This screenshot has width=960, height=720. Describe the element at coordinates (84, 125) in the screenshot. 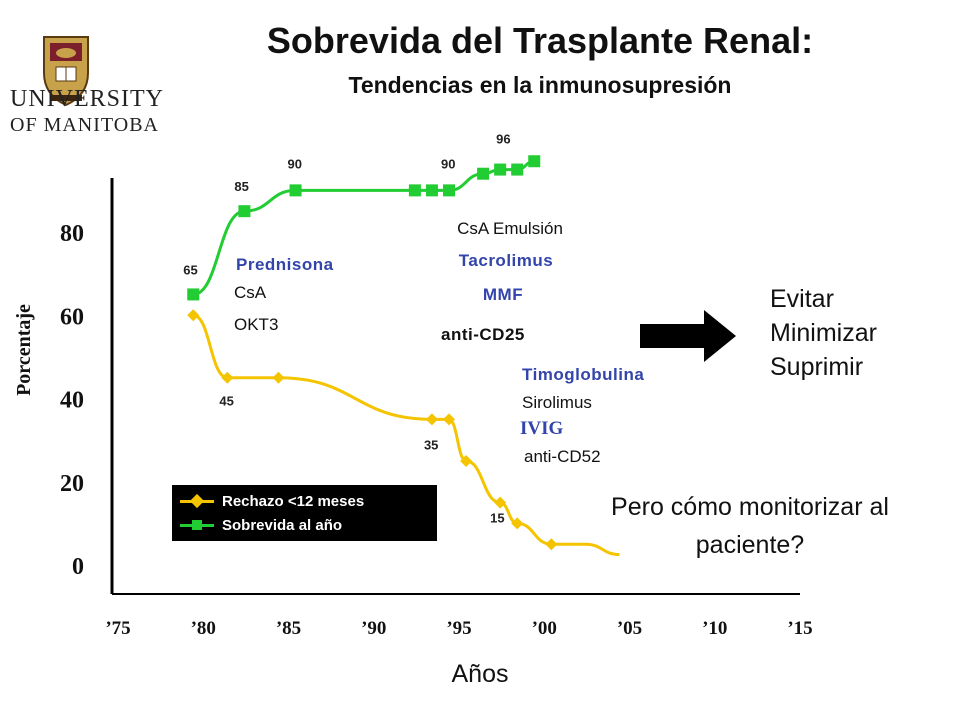

I see `logo-manitoba-text: OF MANITOBA` at that location.